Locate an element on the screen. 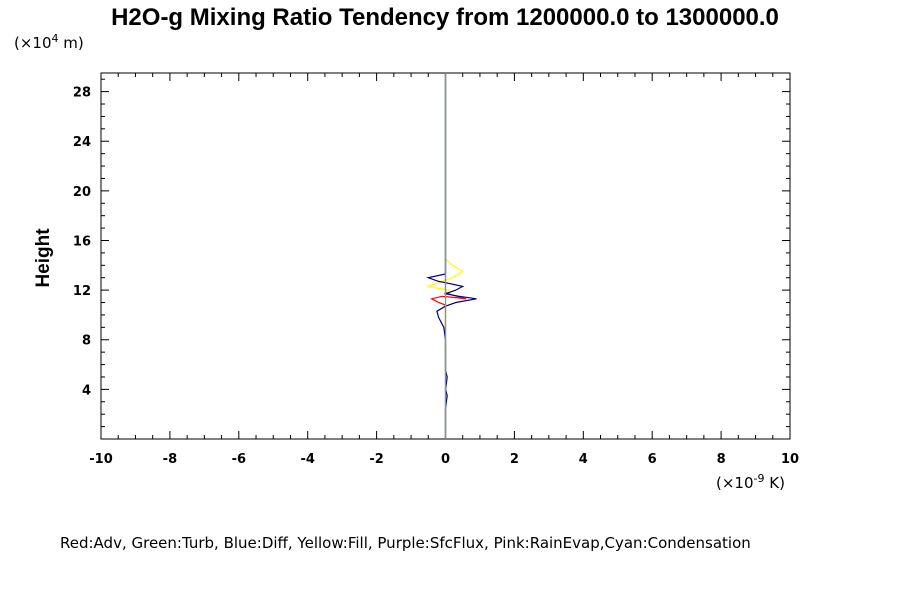 The image size is (900, 600). x-tick-label: 4 is located at coordinates (583, 459).